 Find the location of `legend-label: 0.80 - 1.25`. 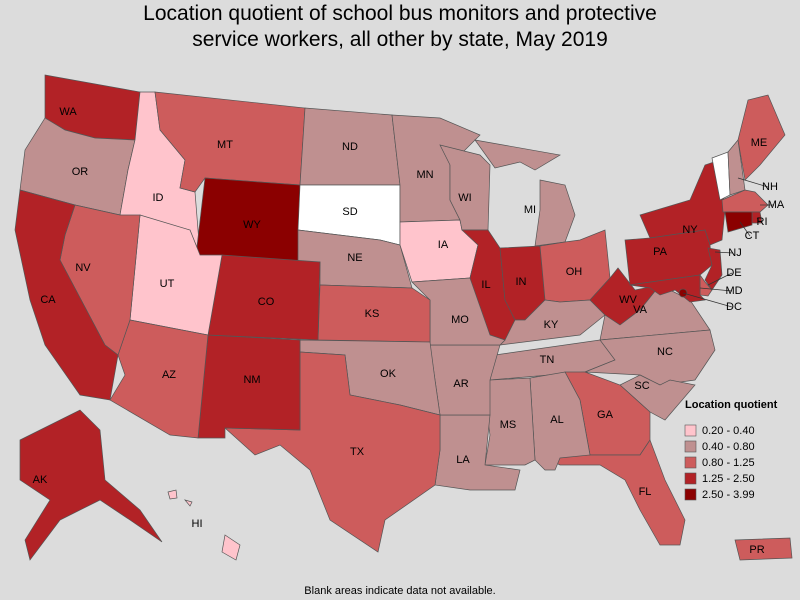

legend-label: 0.80 - 1.25 is located at coordinates (728, 463).